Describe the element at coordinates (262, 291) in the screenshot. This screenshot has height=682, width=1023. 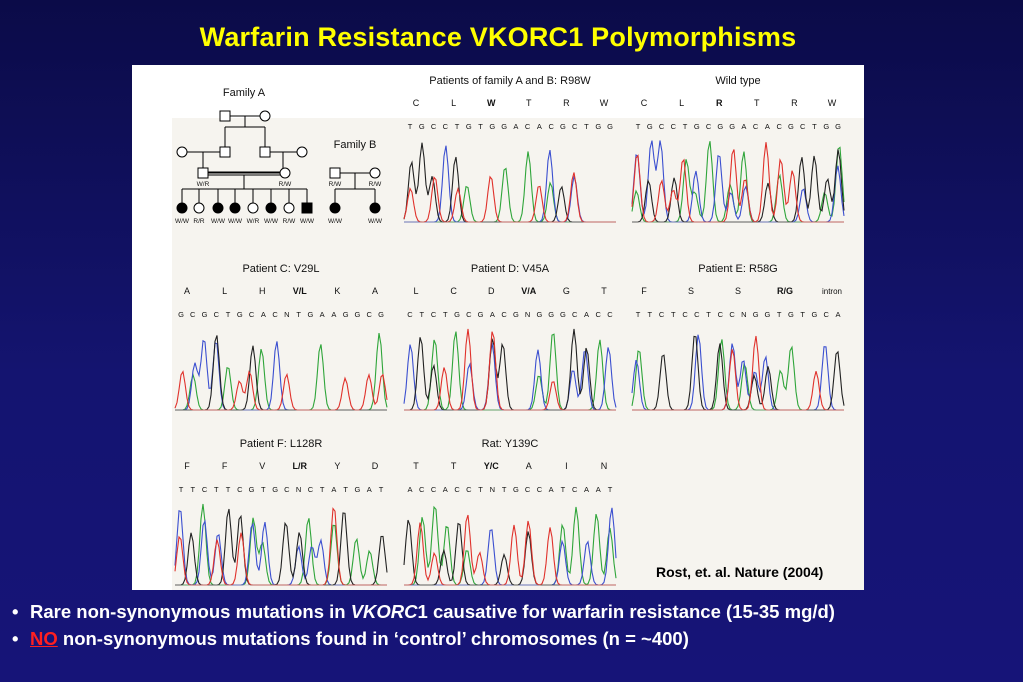
I see `amino-acid-label: H` at that location.